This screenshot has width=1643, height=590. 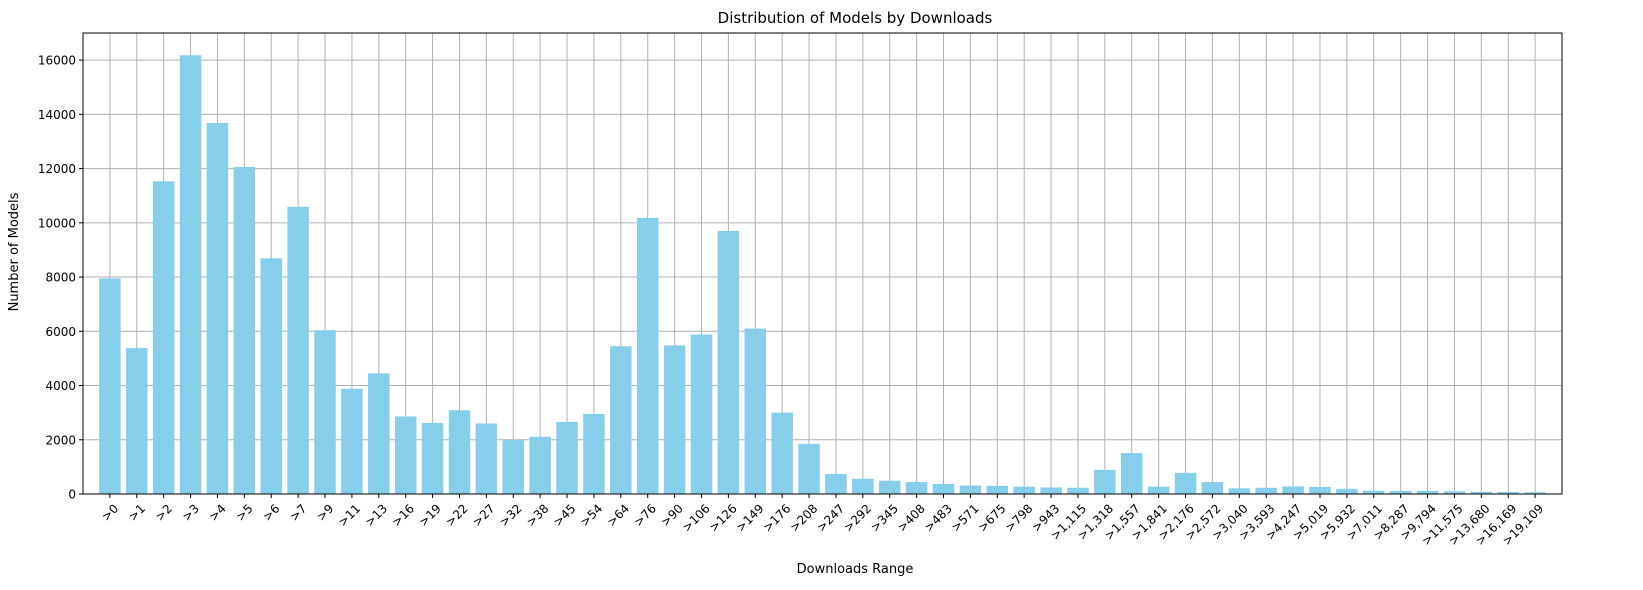 What do you see at coordinates (57, 115) in the screenshot?
I see `y-tick-label: 14000` at bounding box center [57, 115].